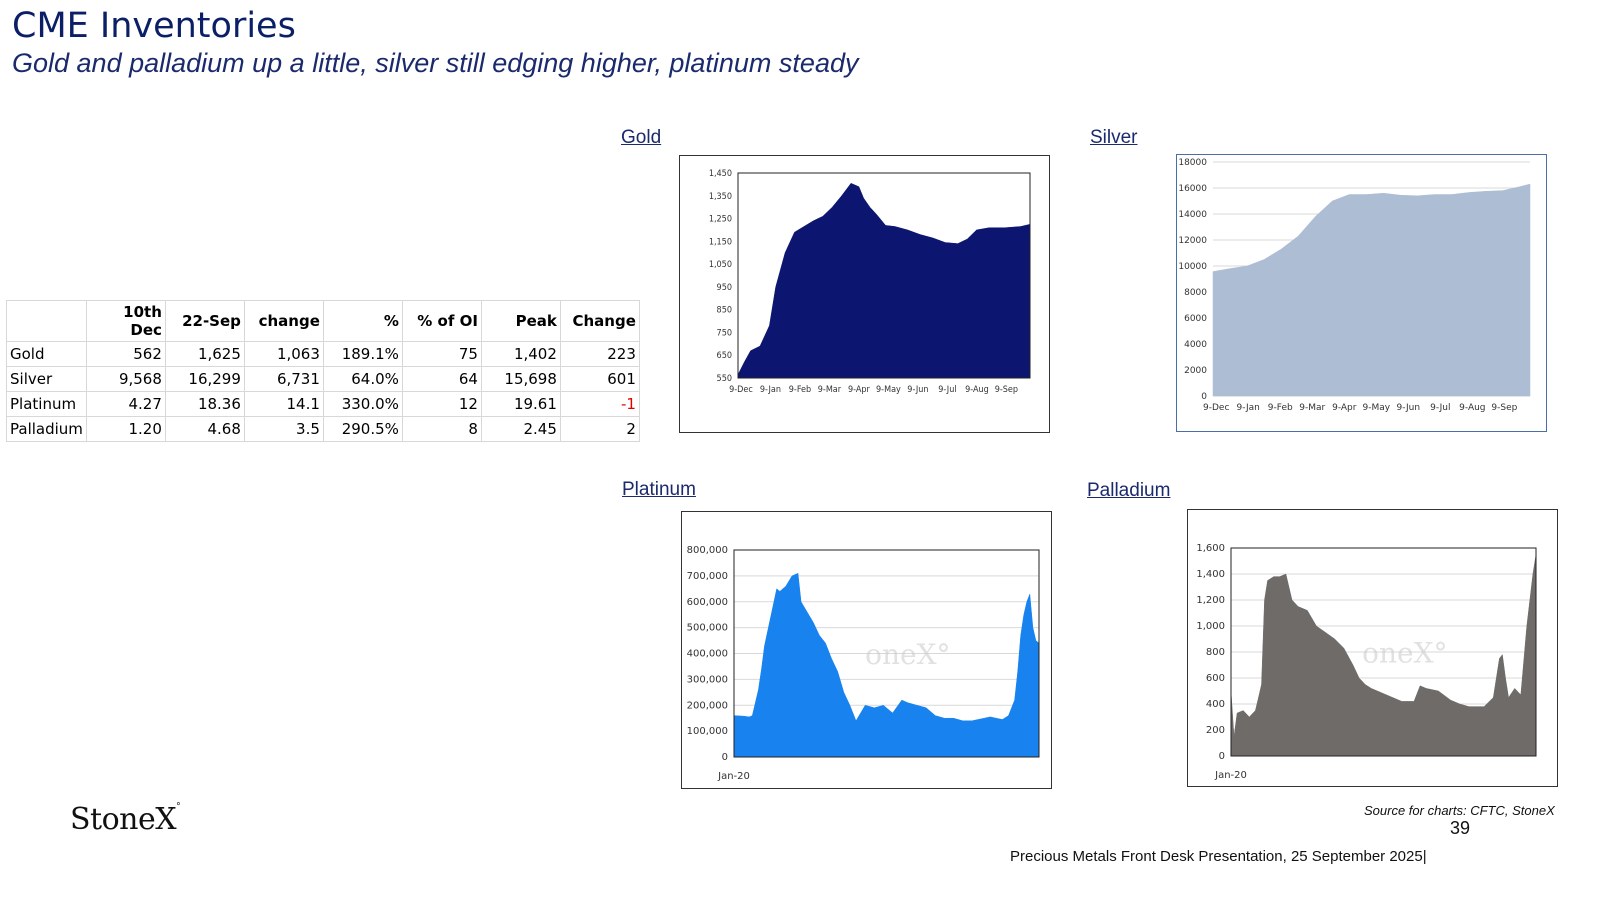  I want to click on palladium-y-tick-label: 600, so click(1215, 678).